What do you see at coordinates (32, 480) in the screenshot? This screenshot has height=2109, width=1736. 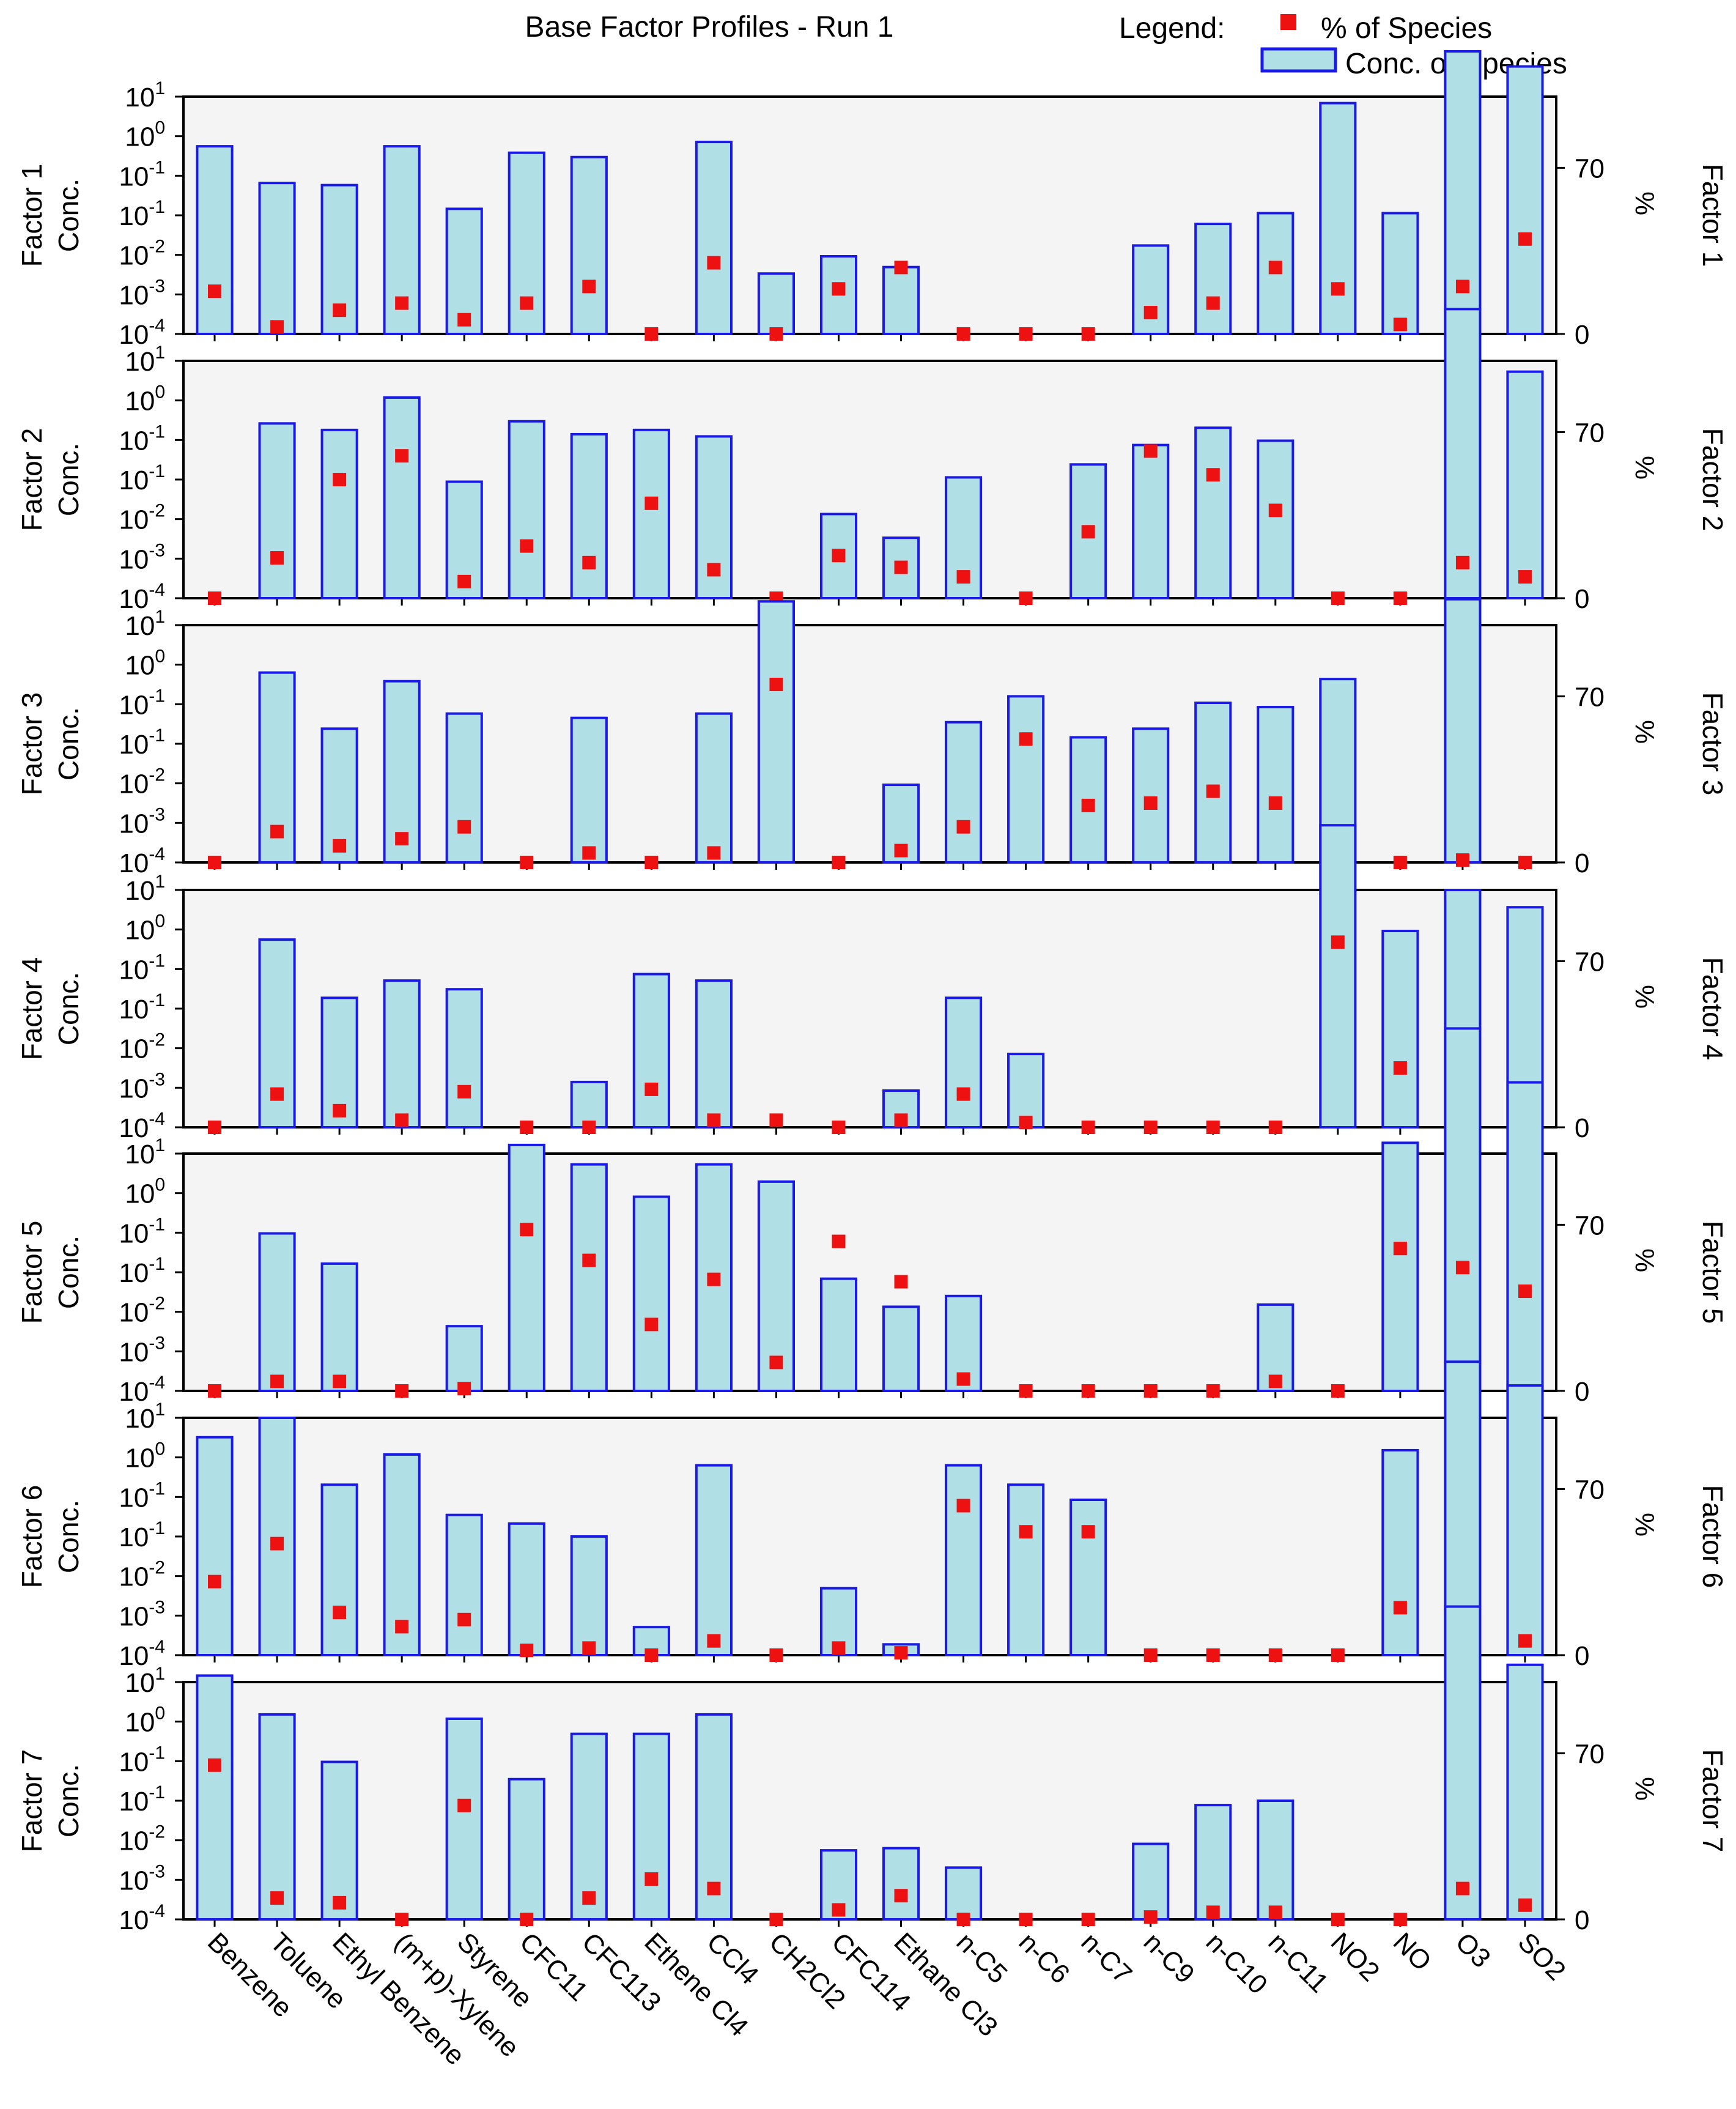 I see `panel-factor-label: Factor 2` at bounding box center [32, 480].